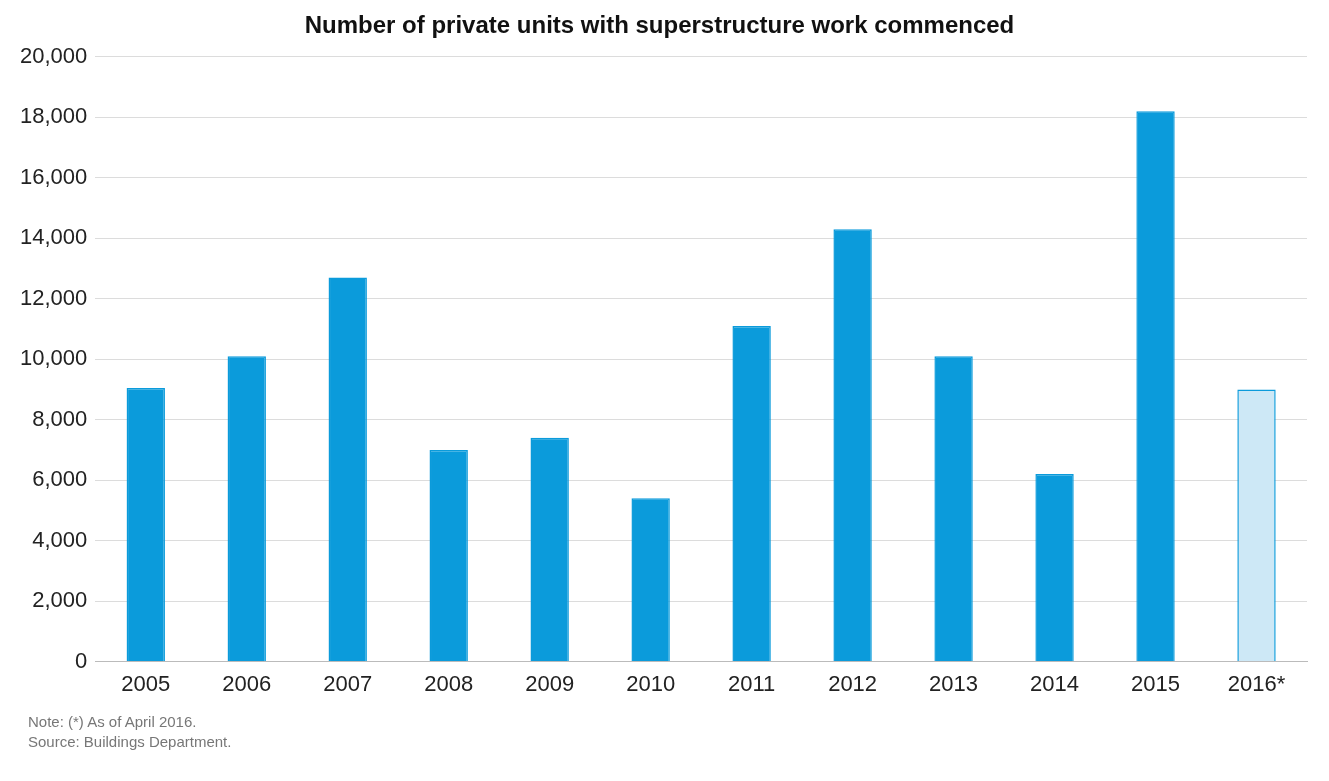  Describe the element at coordinates (247, 683) in the screenshot. I see `x-tick-label: 2006` at that location.